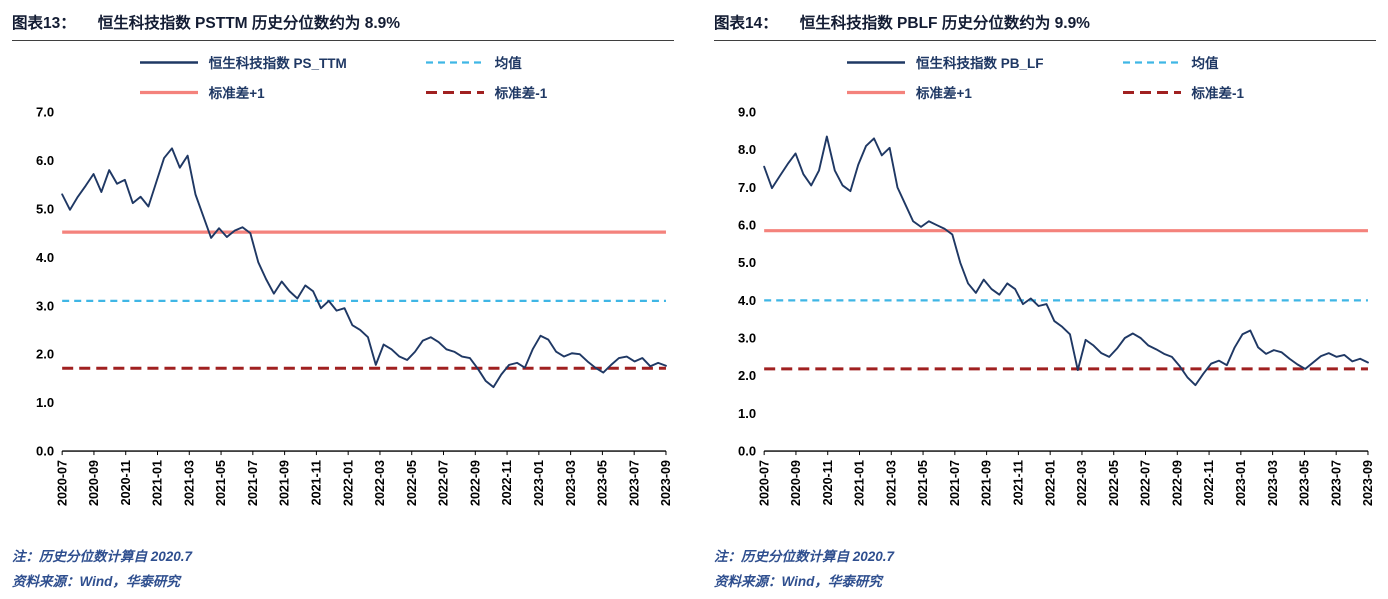  I want to click on legend-item-series: 恒生科技指数 PS_TTM, so click(243, 62).